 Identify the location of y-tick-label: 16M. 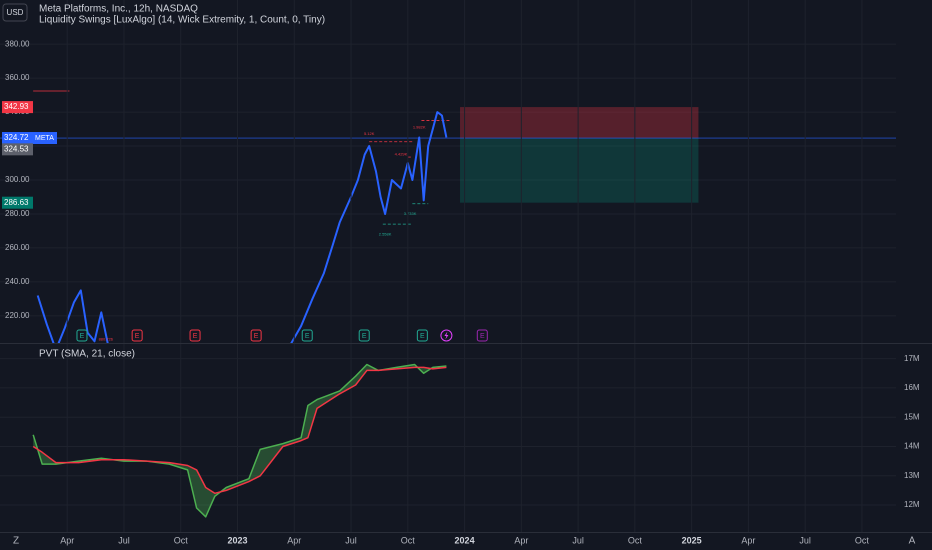
(912, 387).